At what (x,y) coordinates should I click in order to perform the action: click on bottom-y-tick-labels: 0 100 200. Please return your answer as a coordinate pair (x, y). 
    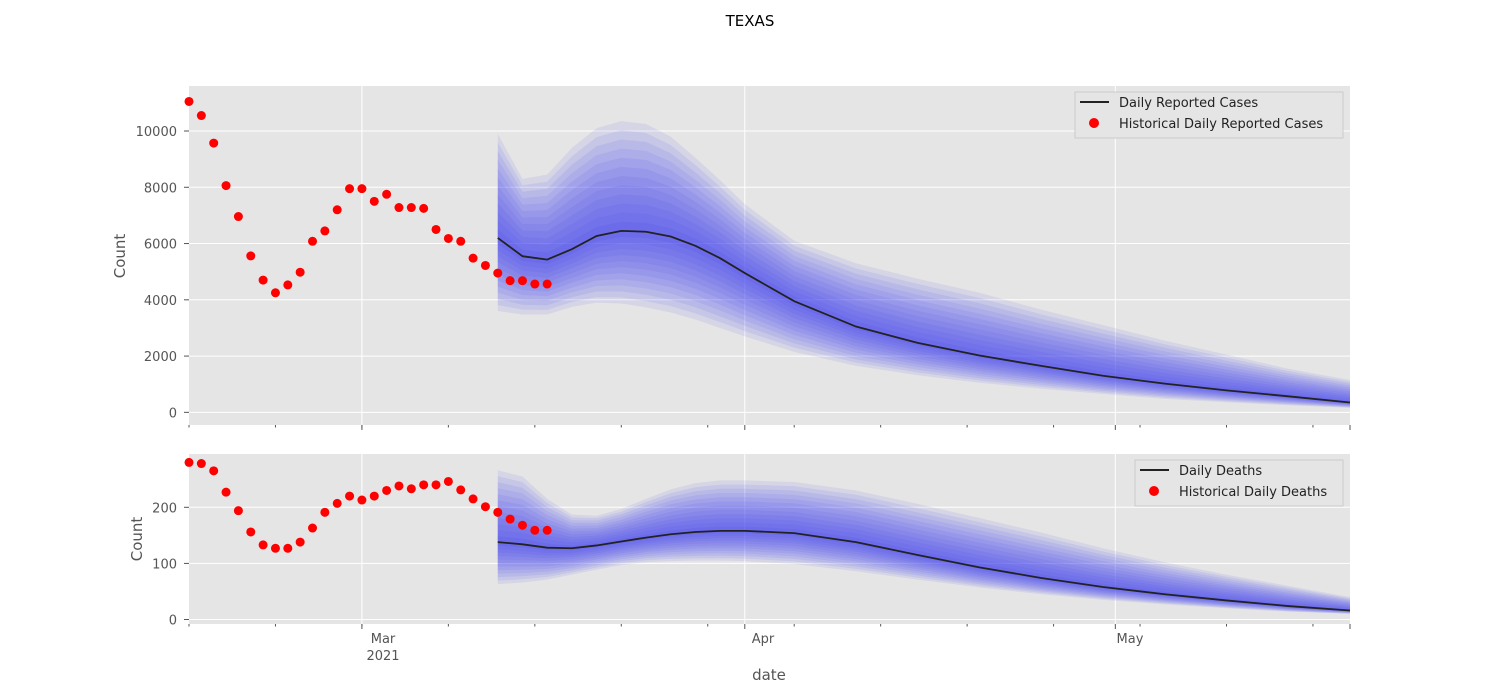
    Looking at the image, I should click on (164, 564).